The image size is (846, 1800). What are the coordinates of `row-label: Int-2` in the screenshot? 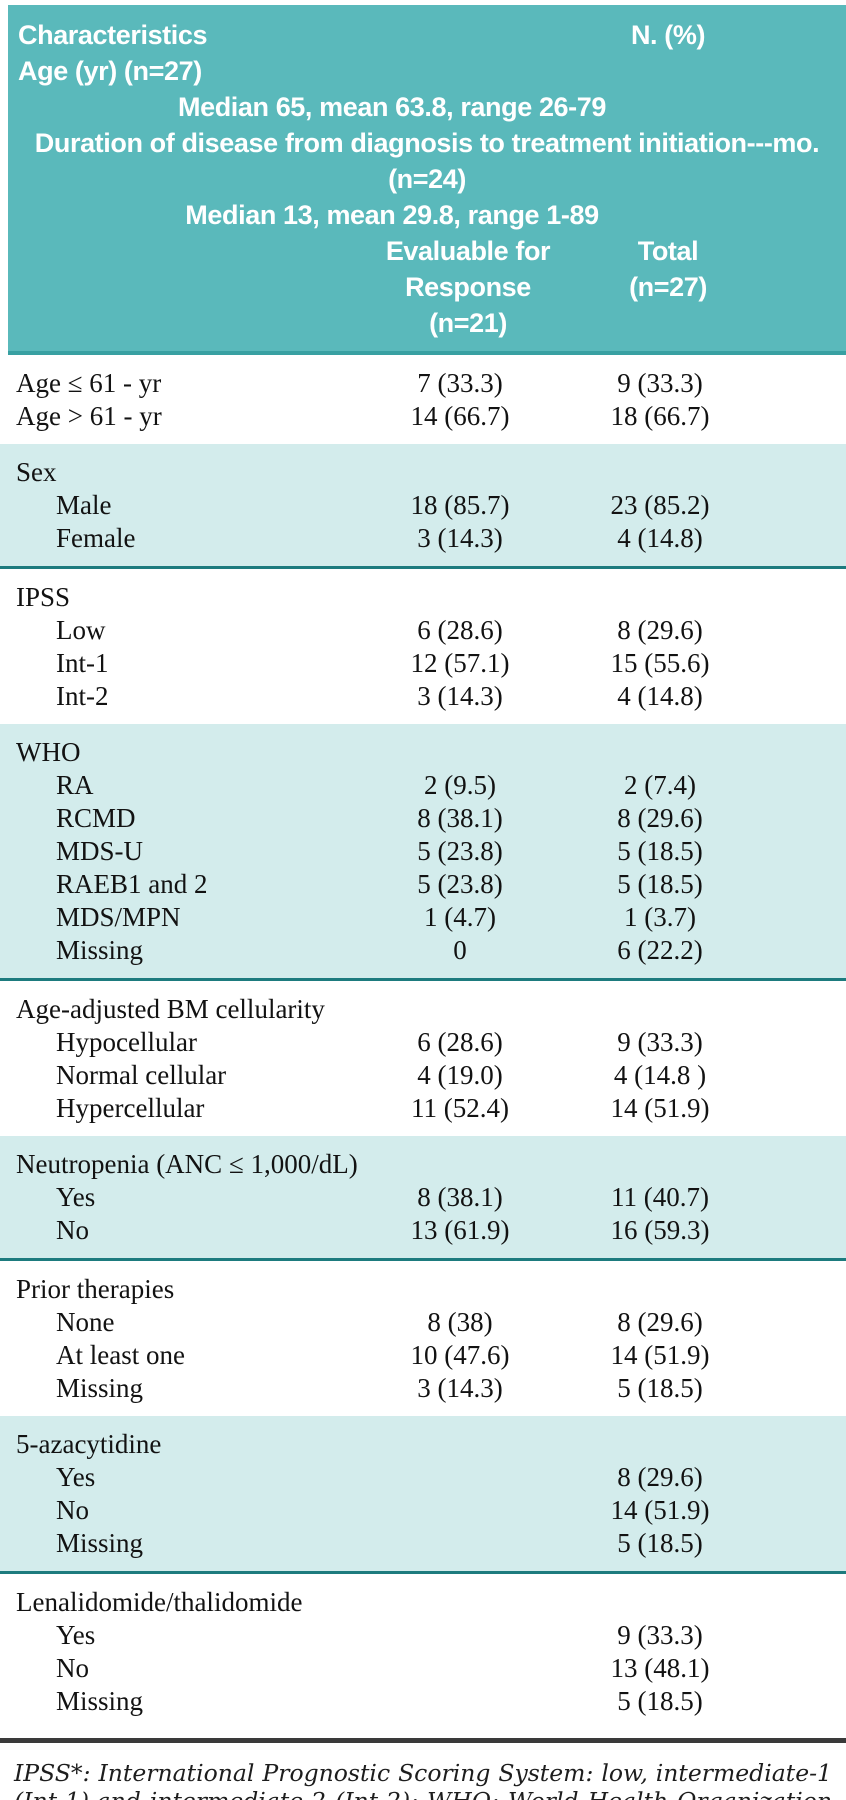 It's located at (82, 696).